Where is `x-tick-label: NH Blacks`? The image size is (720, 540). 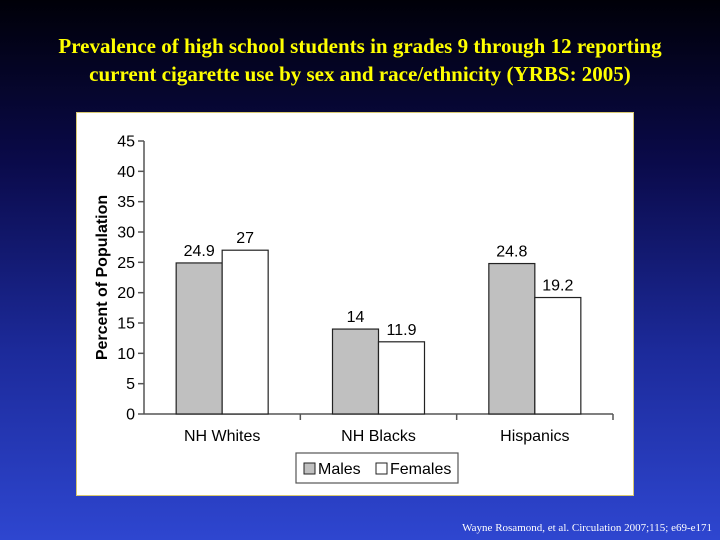
x-tick-label: NH Blacks is located at coordinates (378, 436).